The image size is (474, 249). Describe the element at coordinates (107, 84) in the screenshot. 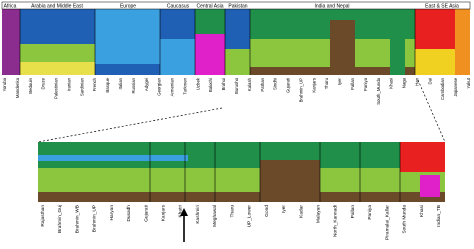

I see `population-label: Basque` at that location.